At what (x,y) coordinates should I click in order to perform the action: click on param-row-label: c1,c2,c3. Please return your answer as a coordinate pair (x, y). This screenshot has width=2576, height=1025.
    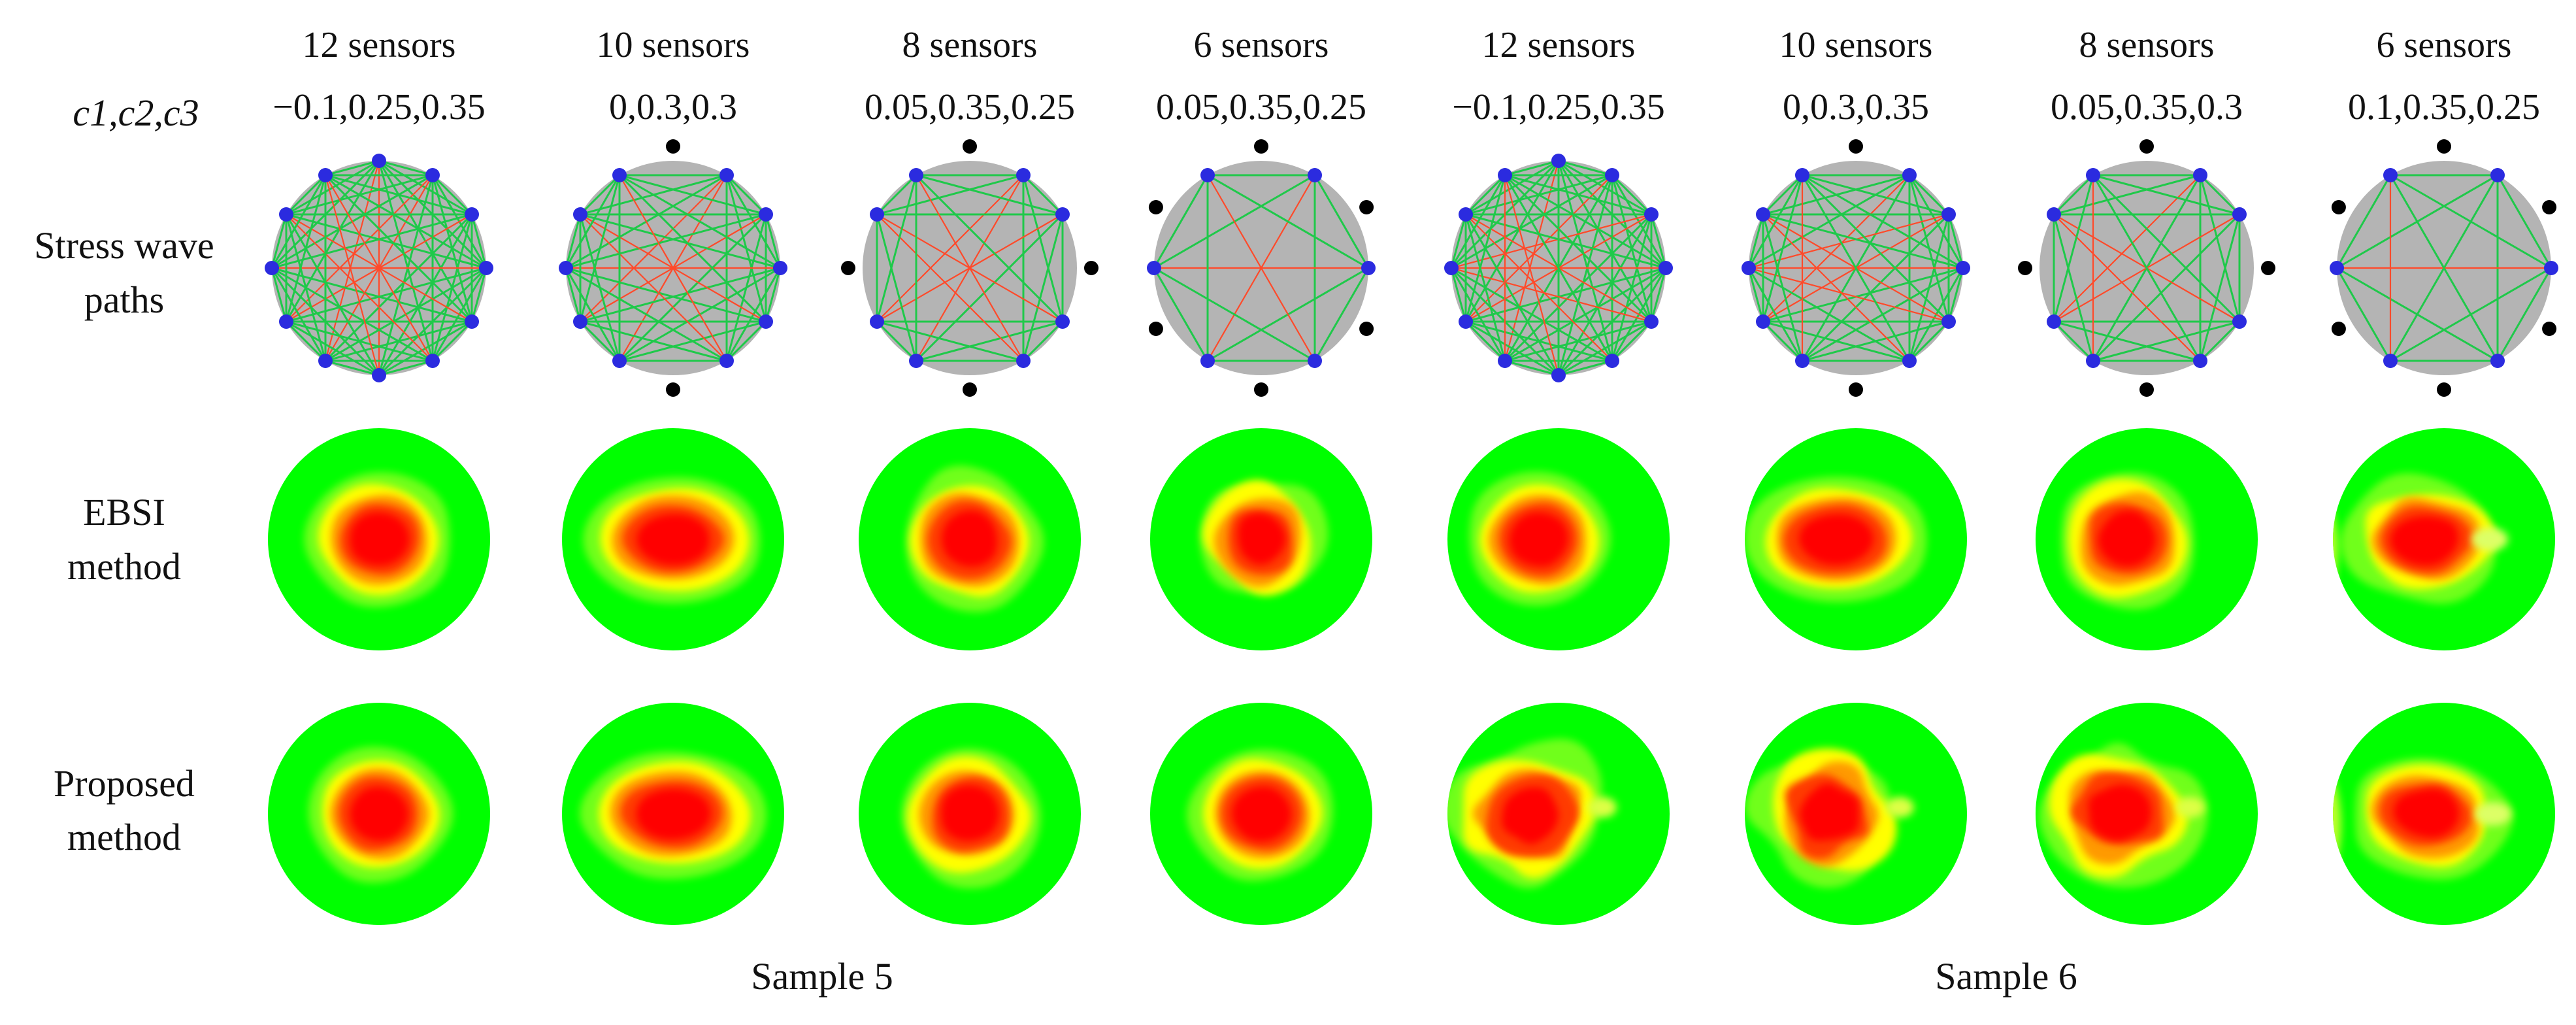
    Looking at the image, I should click on (136, 113).